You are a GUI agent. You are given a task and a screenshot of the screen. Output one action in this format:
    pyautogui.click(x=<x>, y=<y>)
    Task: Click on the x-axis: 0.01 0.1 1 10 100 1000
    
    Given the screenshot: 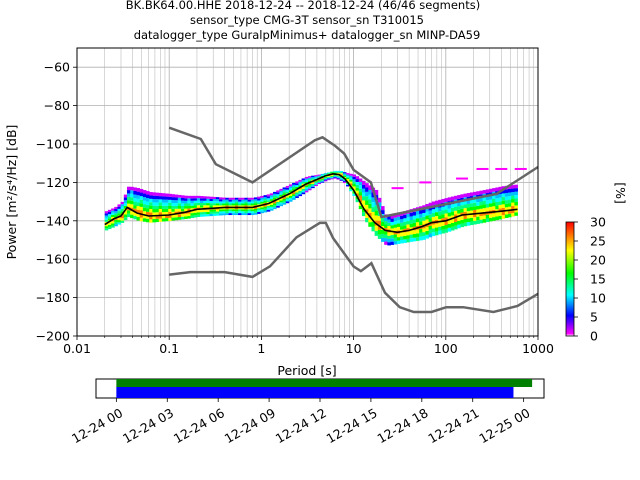 What is the action you would take?
    pyautogui.click(x=308, y=346)
    